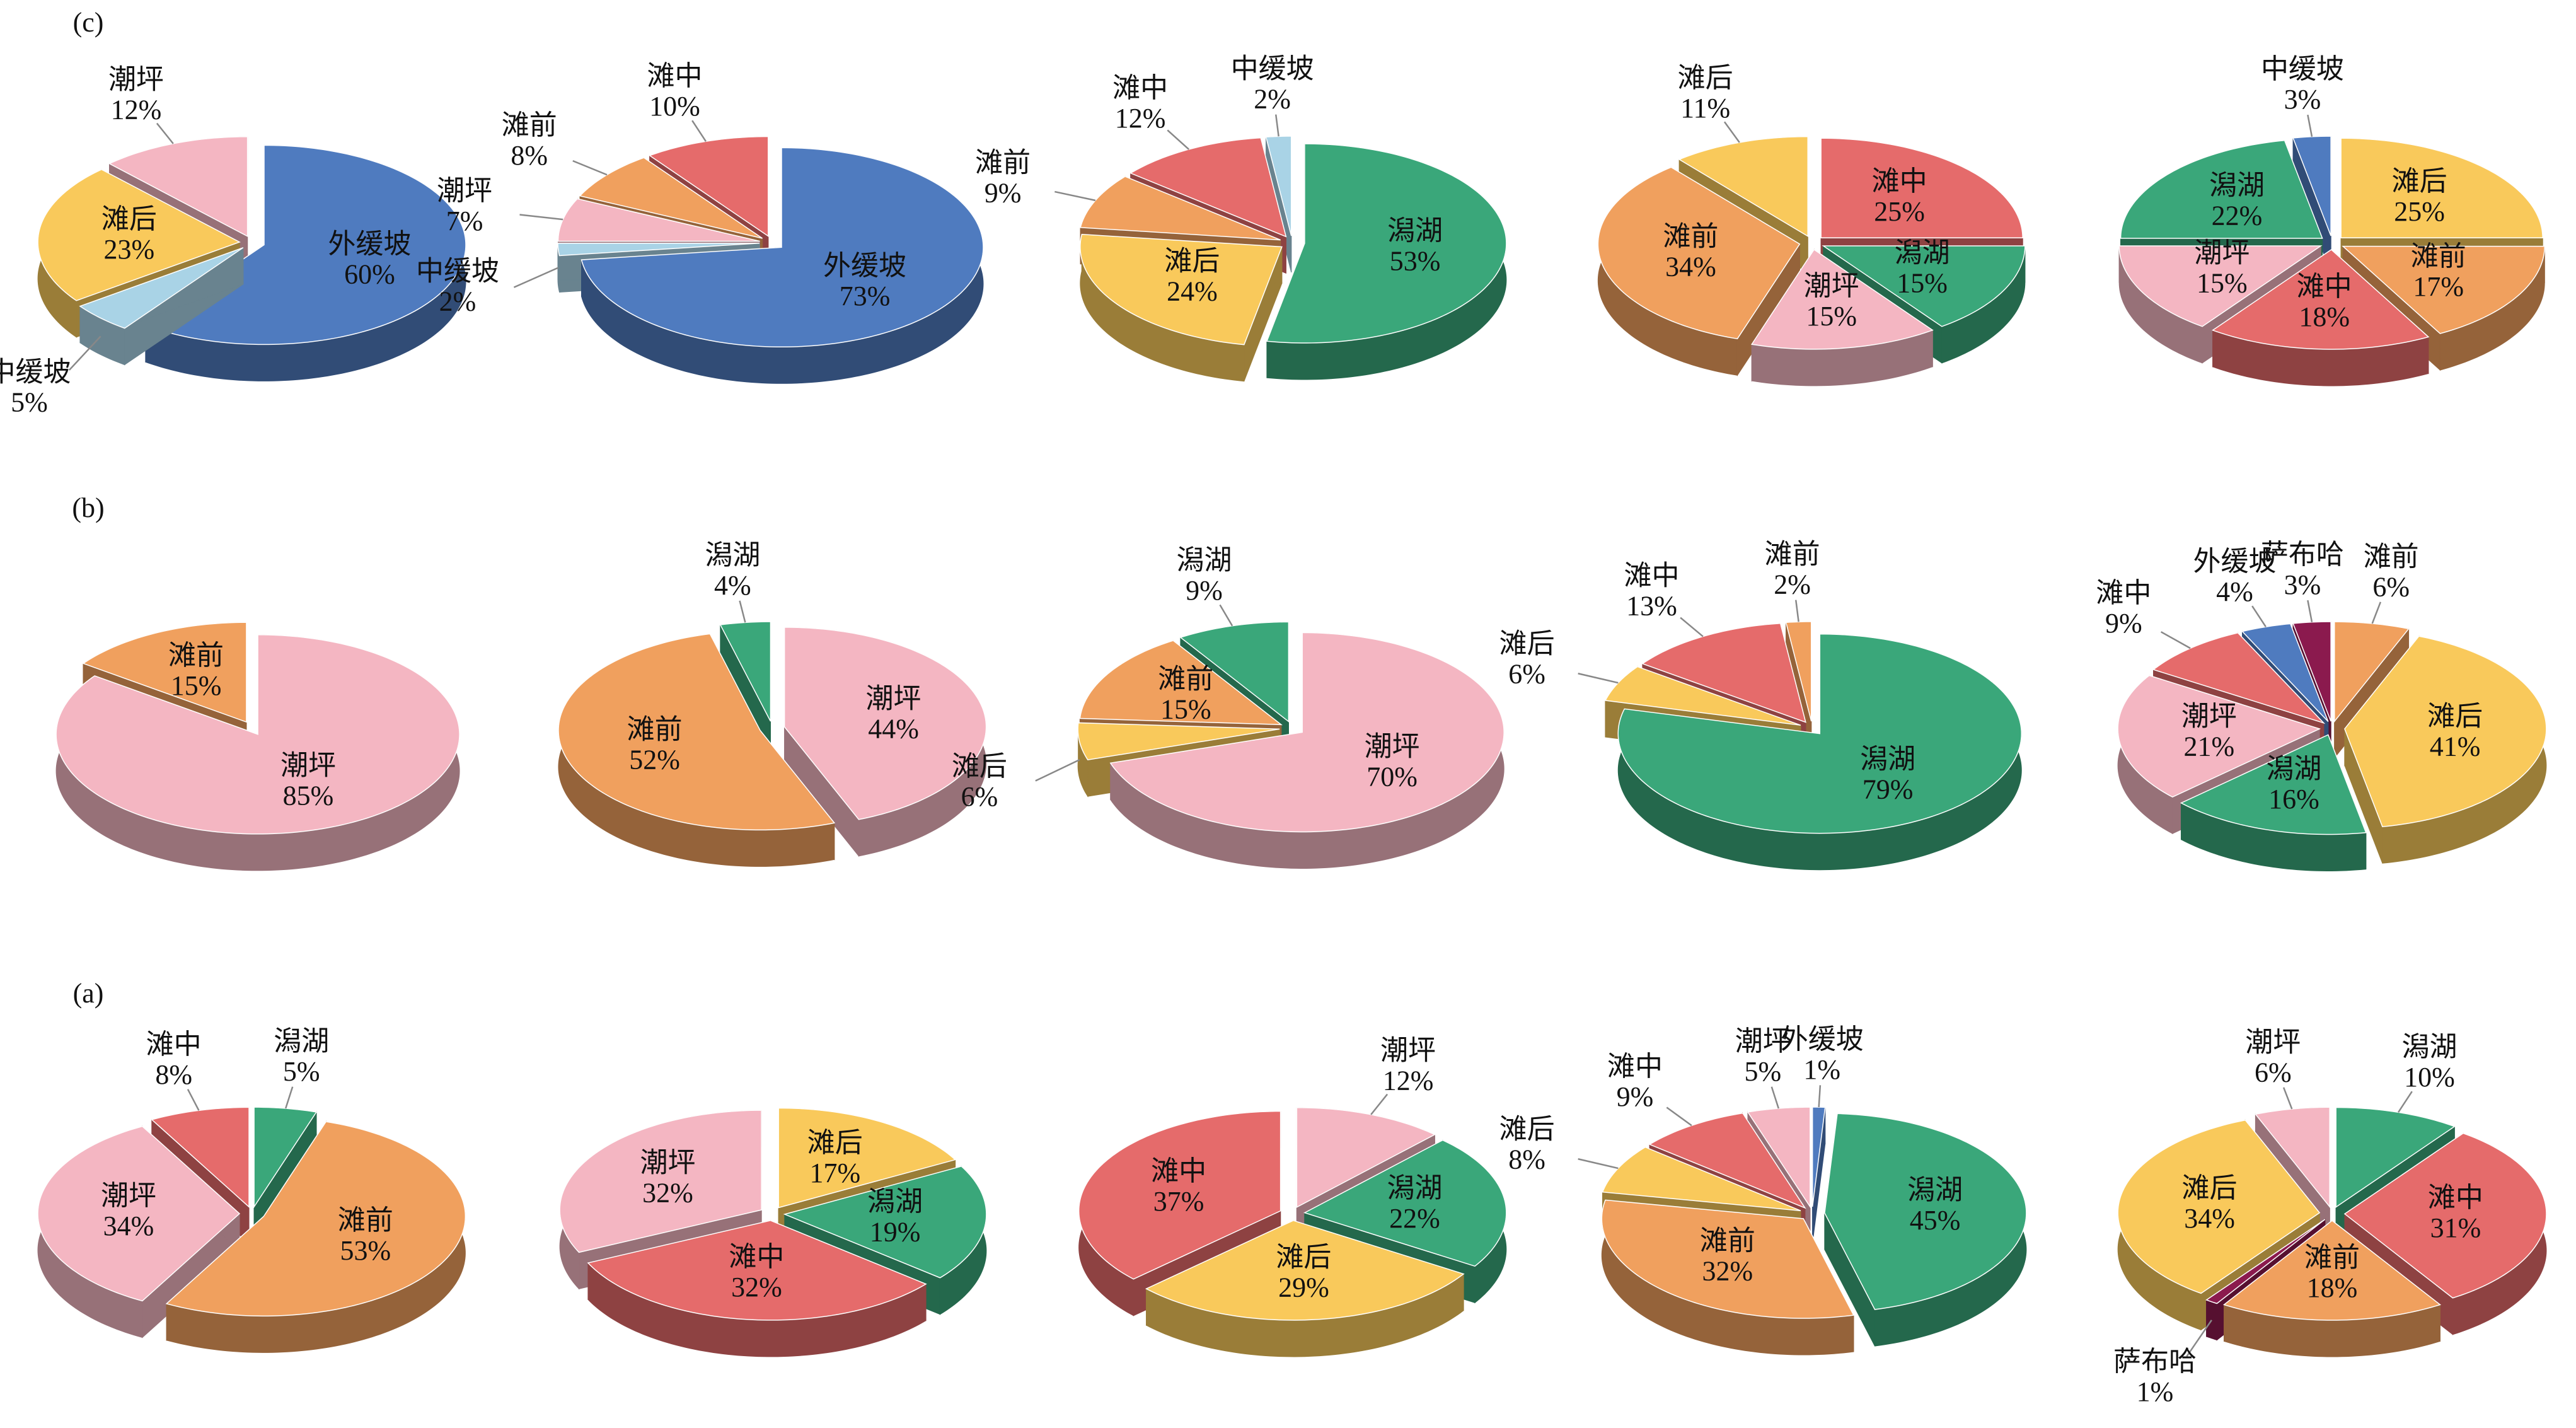 The width and height of the screenshot is (2576, 1428). I want to click on slice-value: 45%, so click(1936, 1220).